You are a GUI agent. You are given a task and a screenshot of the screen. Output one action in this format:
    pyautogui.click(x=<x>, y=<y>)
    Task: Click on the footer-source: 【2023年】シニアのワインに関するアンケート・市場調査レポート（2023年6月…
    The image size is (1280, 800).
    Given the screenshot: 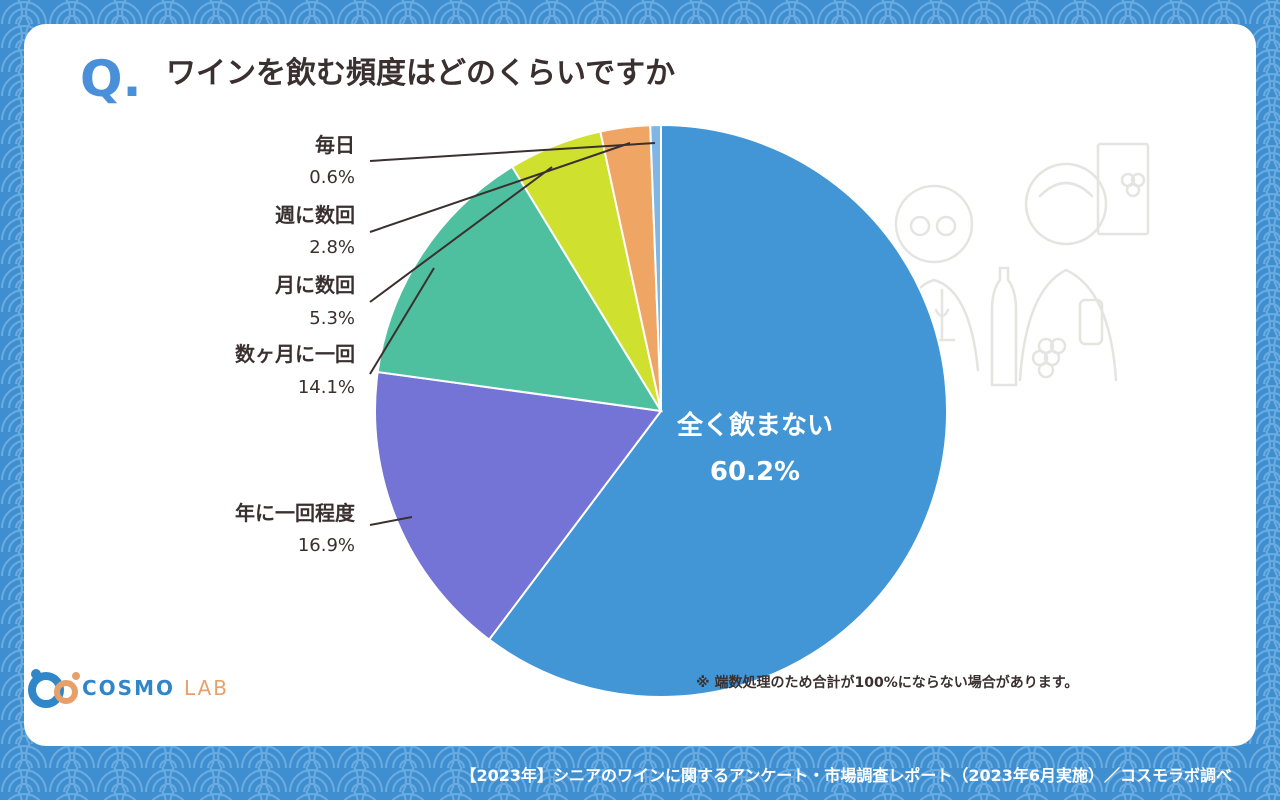 What is the action you would take?
    pyautogui.click(x=846, y=775)
    